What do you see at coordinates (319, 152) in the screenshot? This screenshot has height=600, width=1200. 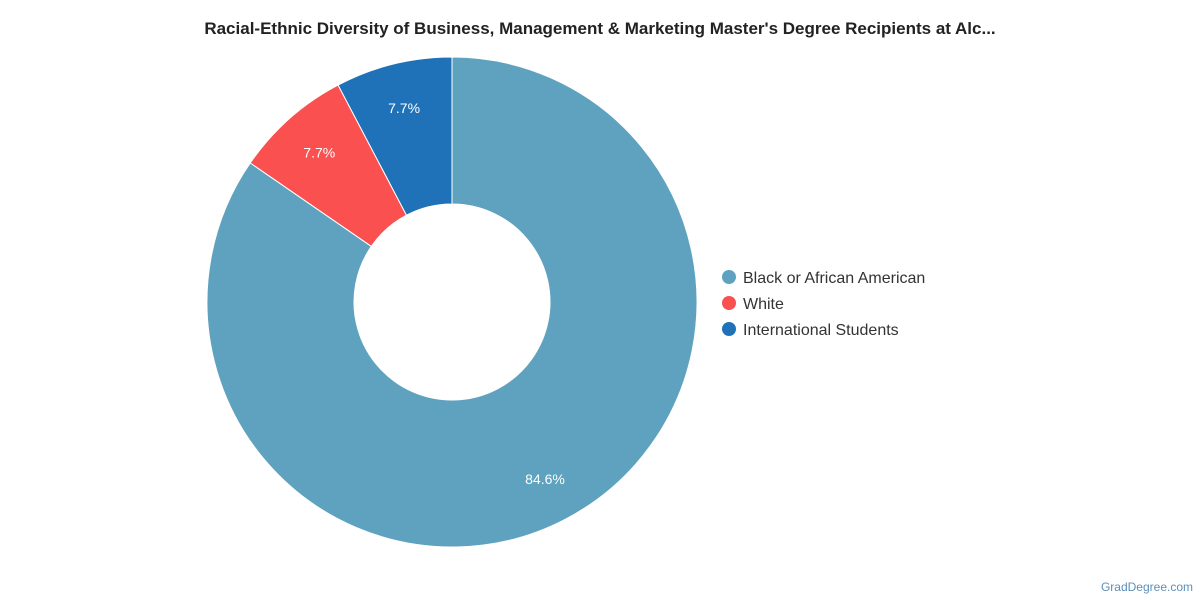 I see `data-label-white: 7.7%` at bounding box center [319, 152].